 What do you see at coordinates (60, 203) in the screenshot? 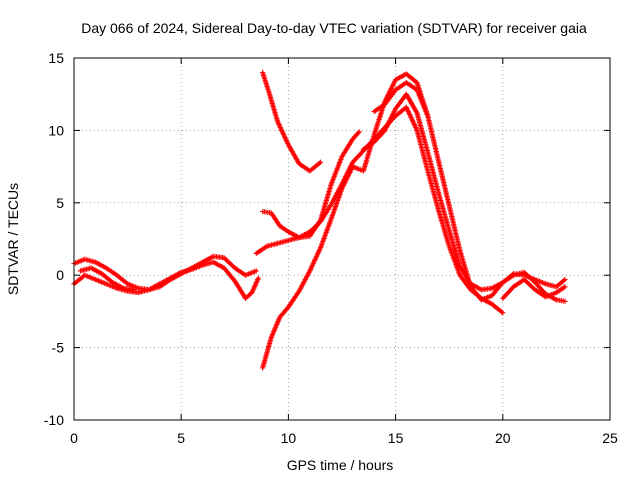
I see `y-tick-label: 5` at bounding box center [60, 203].